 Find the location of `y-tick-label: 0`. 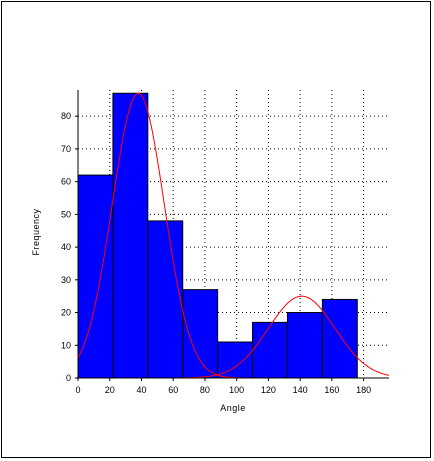

y-tick-label: 0 is located at coordinates (68, 378).